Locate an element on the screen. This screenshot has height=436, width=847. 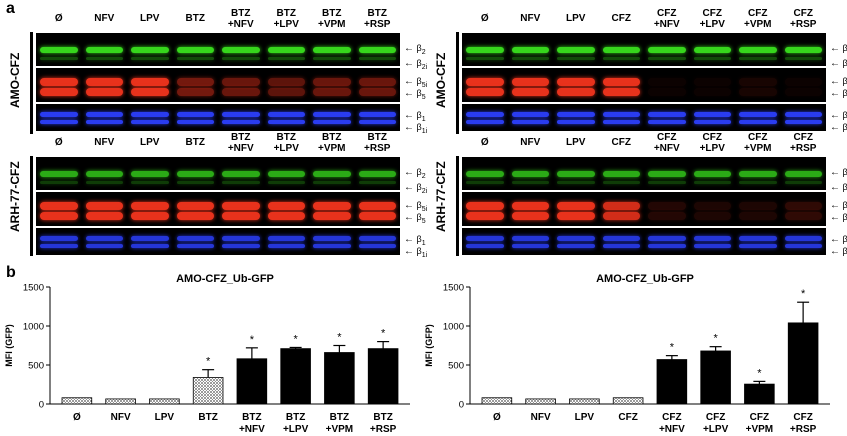
marker-label-1-0: ← β2 is located at coordinates (838, 48).